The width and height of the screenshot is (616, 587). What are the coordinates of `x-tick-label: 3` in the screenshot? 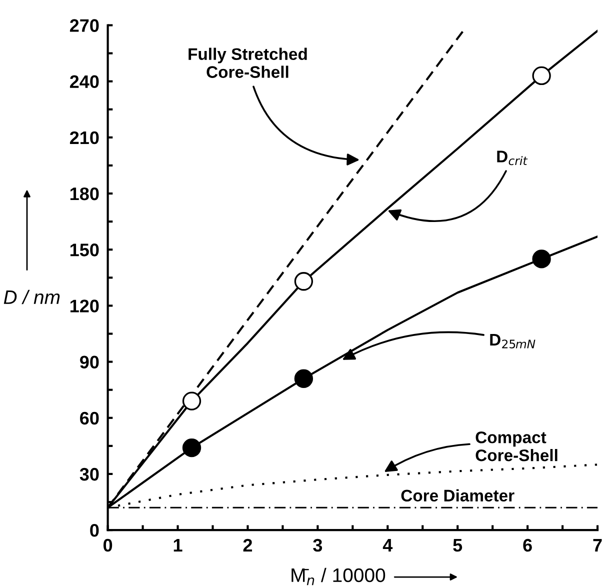 It's located at (317, 545).